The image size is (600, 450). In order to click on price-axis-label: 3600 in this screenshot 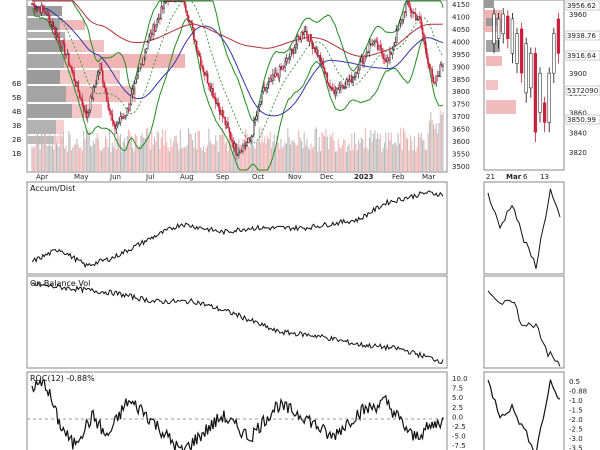, I will do `click(461, 142)`.